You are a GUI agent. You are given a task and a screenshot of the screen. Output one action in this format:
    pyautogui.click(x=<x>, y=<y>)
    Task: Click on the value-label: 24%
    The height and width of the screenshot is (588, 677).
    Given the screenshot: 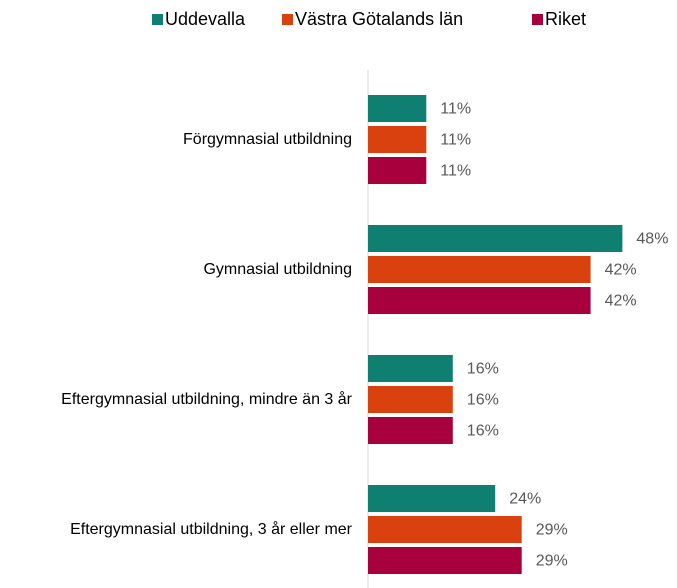 What is the action you would take?
    pyautogui.click(x=525, y=499)
    